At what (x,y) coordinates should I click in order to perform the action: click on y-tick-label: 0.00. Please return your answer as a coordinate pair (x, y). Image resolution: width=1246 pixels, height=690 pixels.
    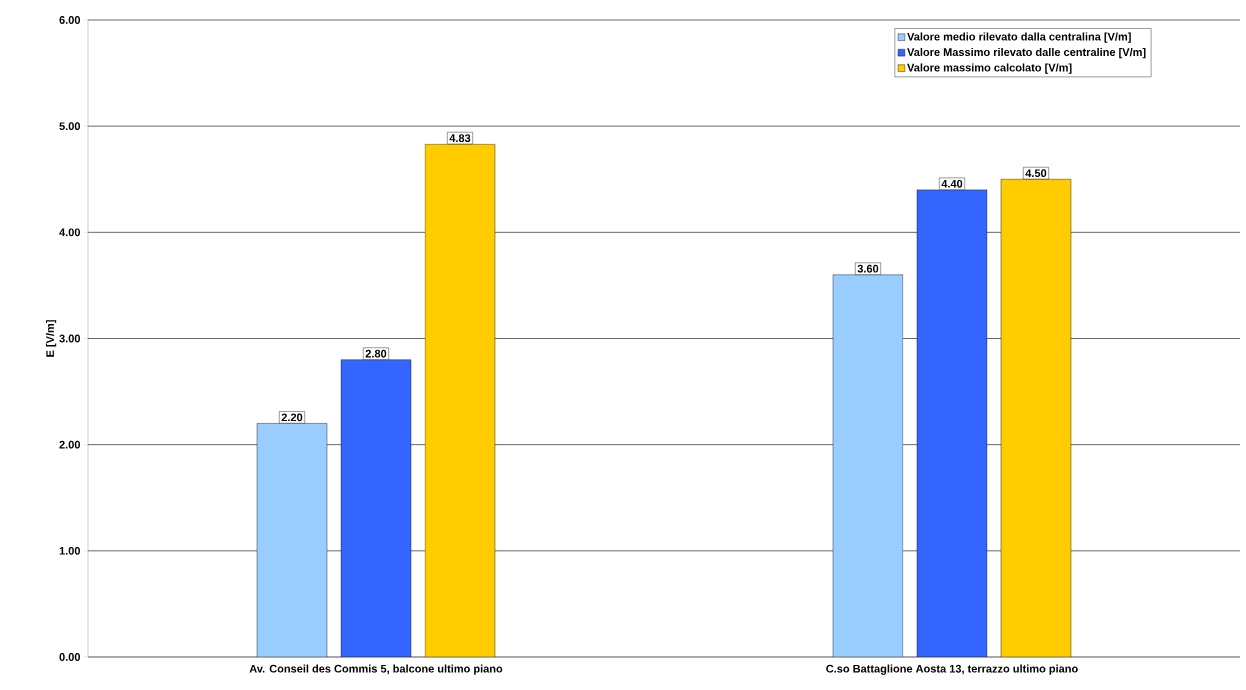
    Looking at the image, I should click on (70, 657).